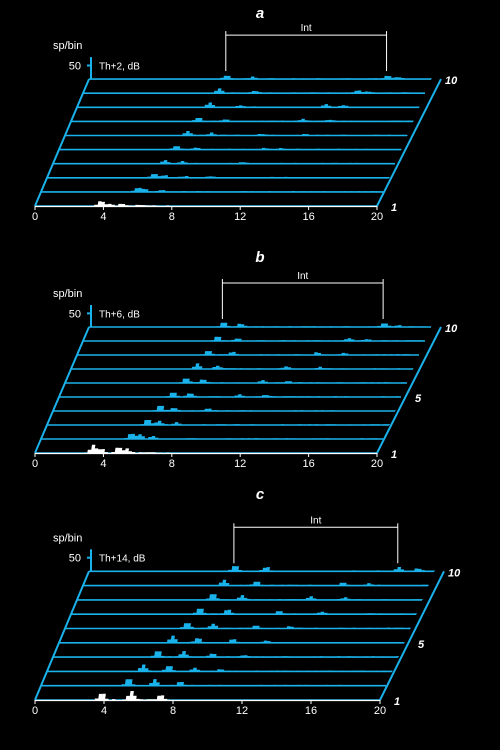  What do you see at coordinates (260, 13) in the screenshot?
I see `panel-letter: a` at bounding box center [260, 13].